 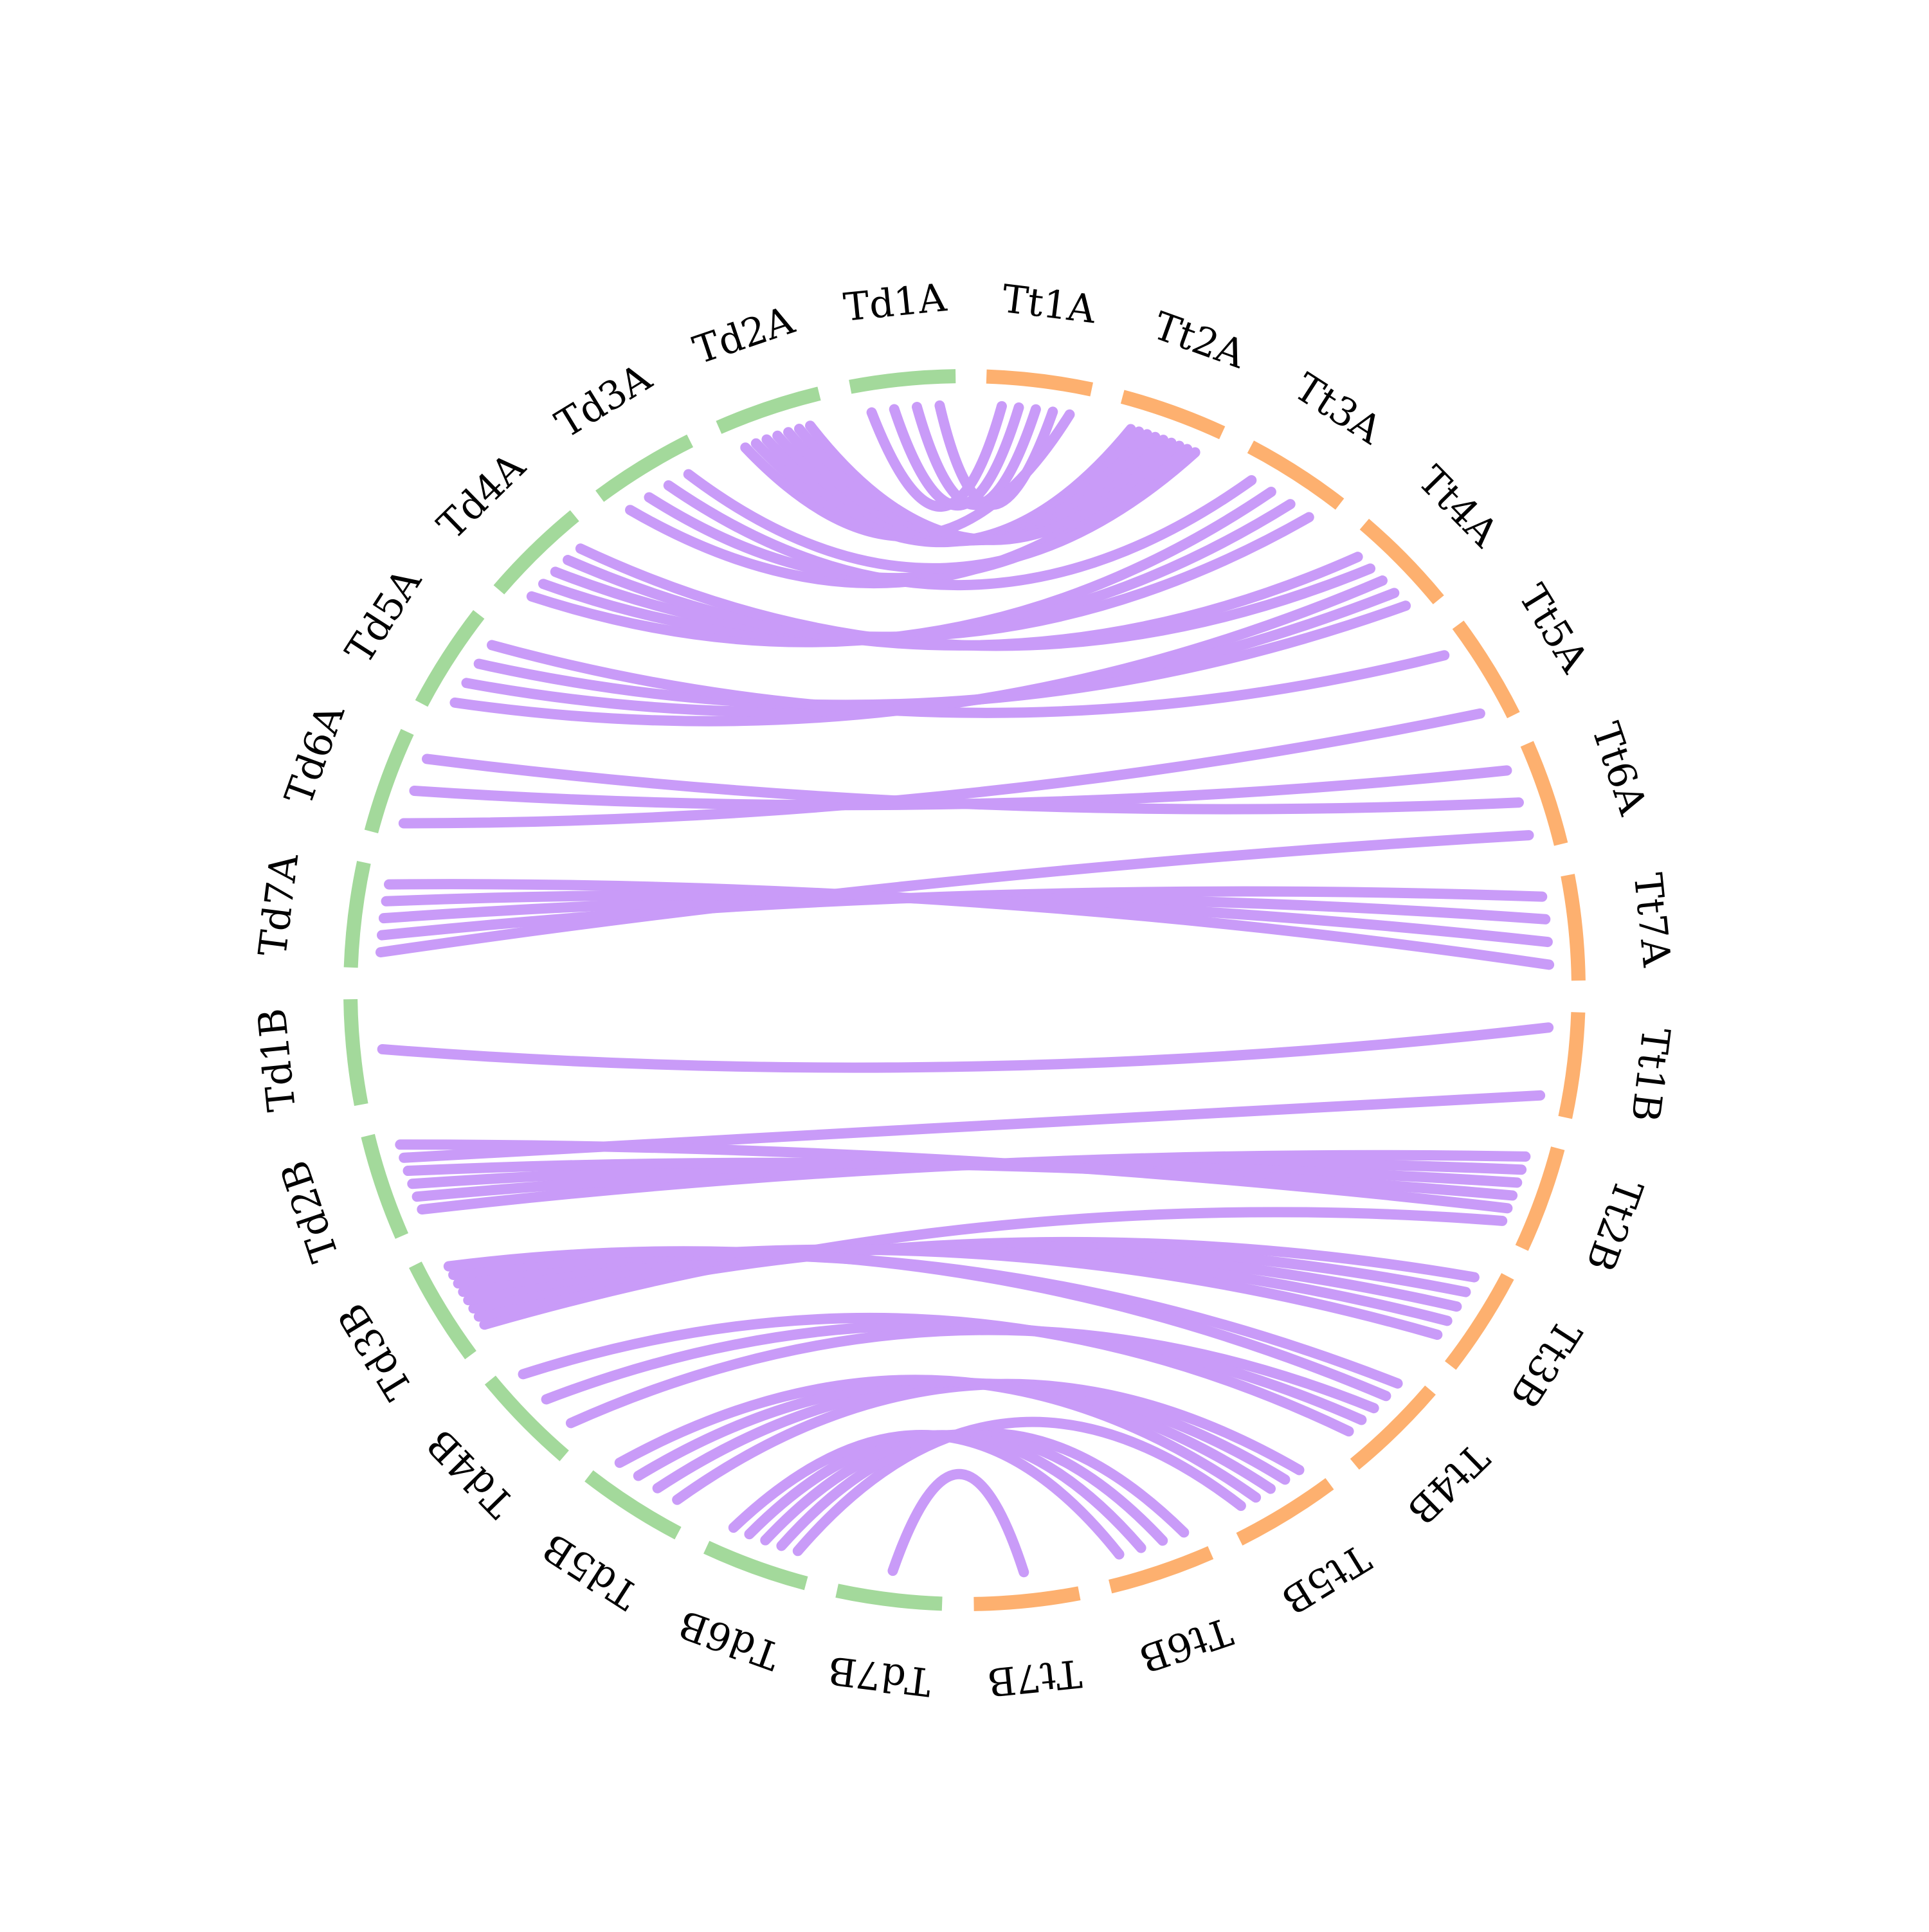 What do you see at coordinates (1614, 1225) in the screenshot?
I see `chromosome-label-tt2b: Tt2B` at bounding box center [1614, 1225].